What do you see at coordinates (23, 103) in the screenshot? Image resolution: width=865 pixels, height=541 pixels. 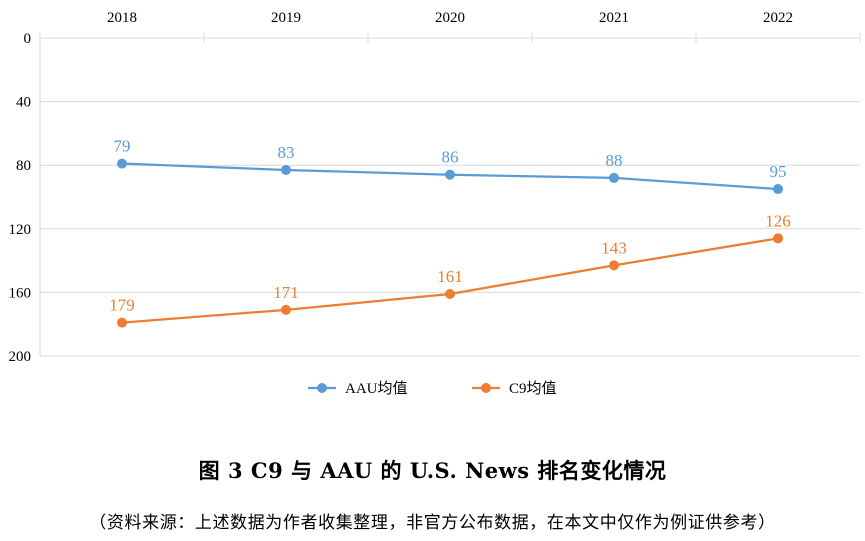 I see `y-tick-label: 40` at bounding box center [23, 103].